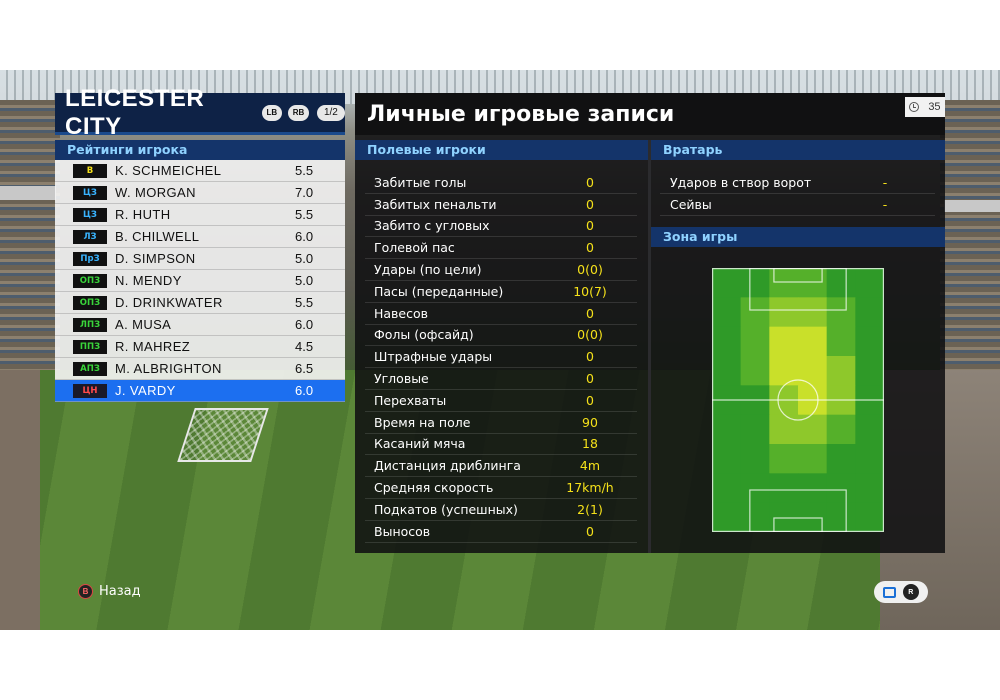 This screenshot has height=700, width=1000. I want to click on player-name: D. DRINKWATER, so click(169, 302).